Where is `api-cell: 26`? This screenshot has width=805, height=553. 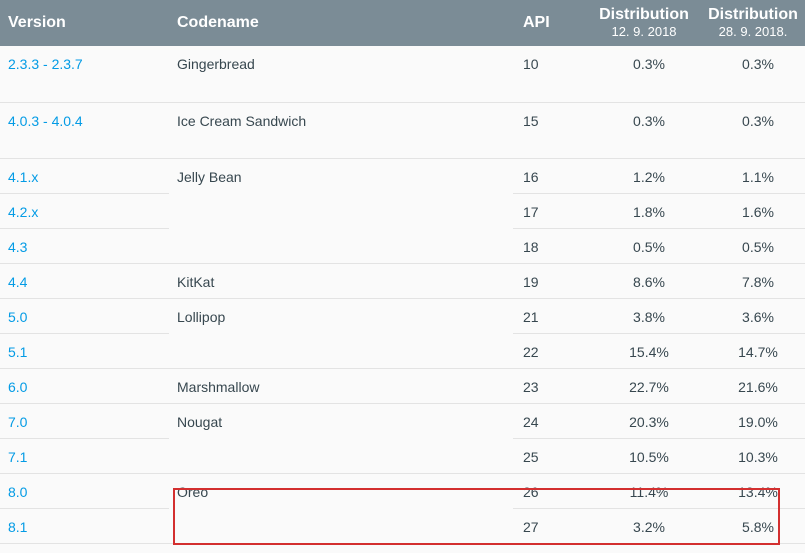
api-cell: 26 is located at coordinates (550, 491).